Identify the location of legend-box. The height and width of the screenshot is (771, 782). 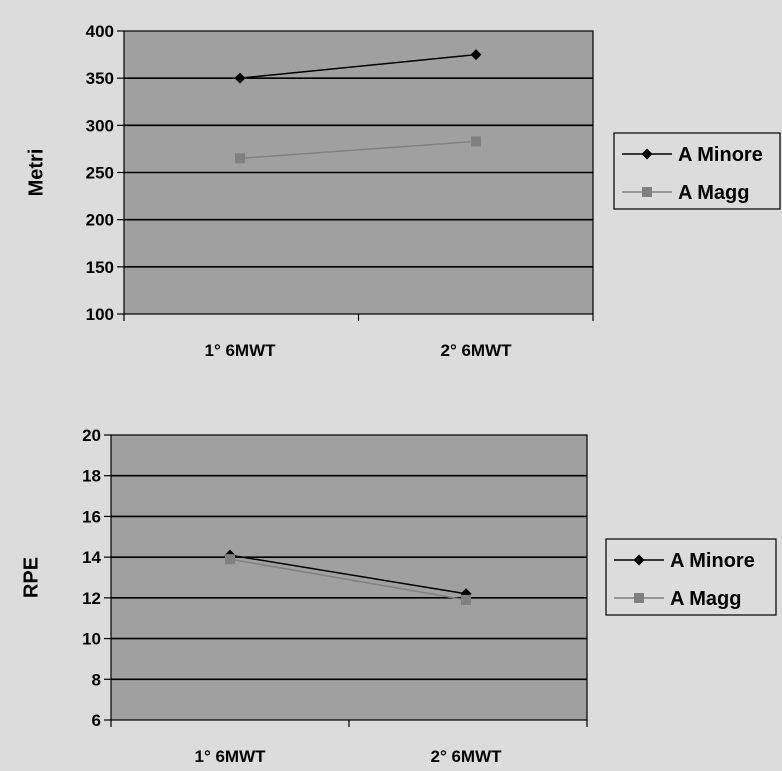
(697, 171).